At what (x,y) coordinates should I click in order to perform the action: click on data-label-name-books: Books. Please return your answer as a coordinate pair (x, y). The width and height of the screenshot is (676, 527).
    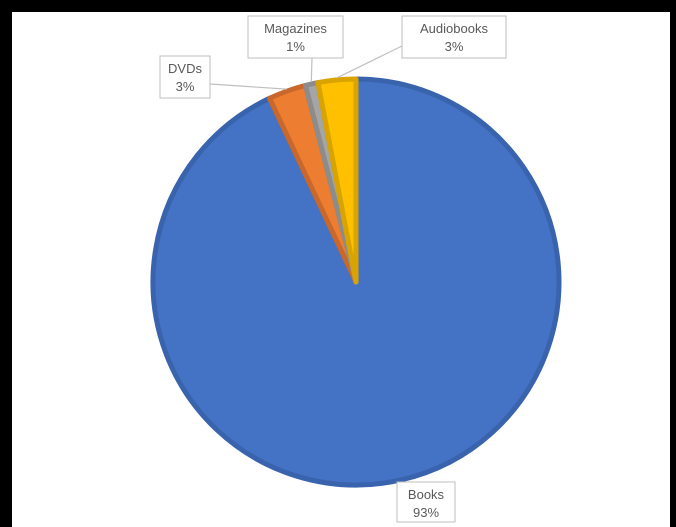
    Looking at the image, I should click on (426, 494).